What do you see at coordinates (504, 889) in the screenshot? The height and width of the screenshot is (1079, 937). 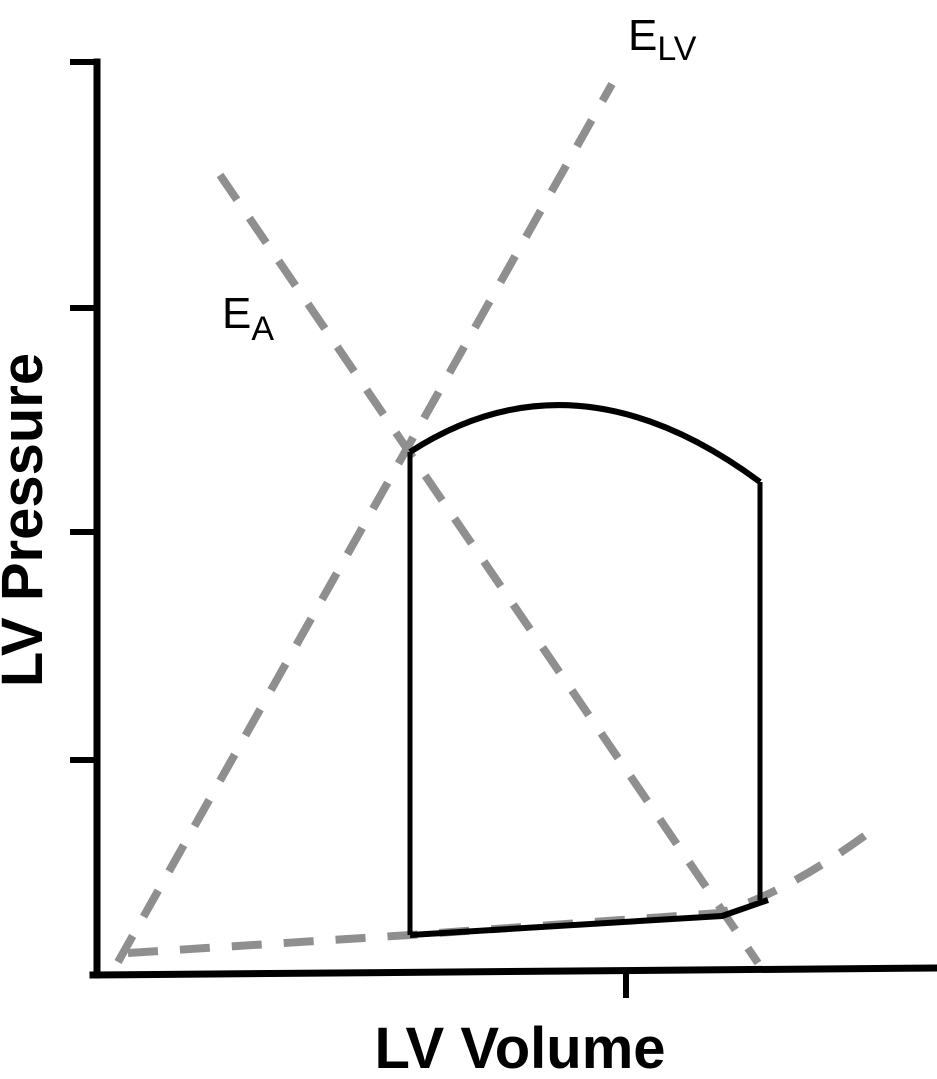 I see `edpvr-curve` at bounding box center [504, 889].